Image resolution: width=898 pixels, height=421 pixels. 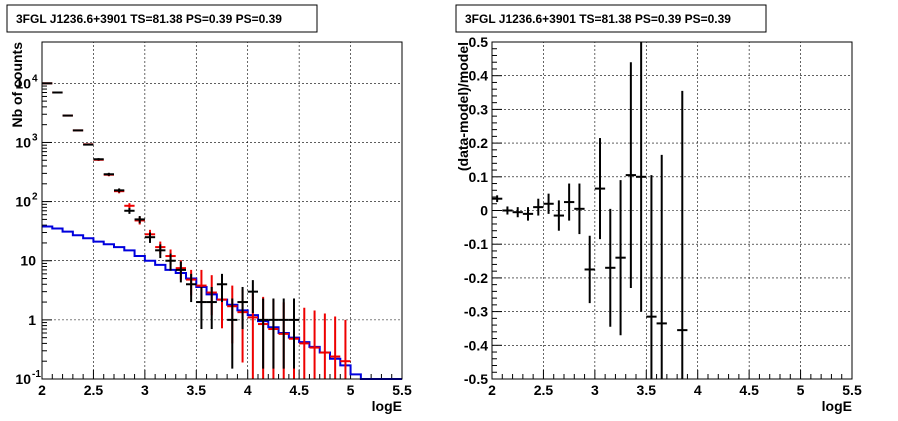 I want to click on left-x-tick-label: 3, so click(x=145, y=390).